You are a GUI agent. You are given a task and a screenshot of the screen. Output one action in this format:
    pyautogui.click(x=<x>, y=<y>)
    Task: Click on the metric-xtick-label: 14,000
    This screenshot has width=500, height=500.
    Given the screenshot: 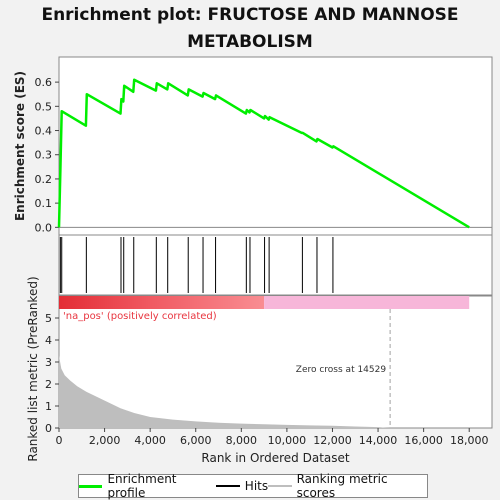 What is the action you would take?
    pyautogui.click(x=378, y=440)
    